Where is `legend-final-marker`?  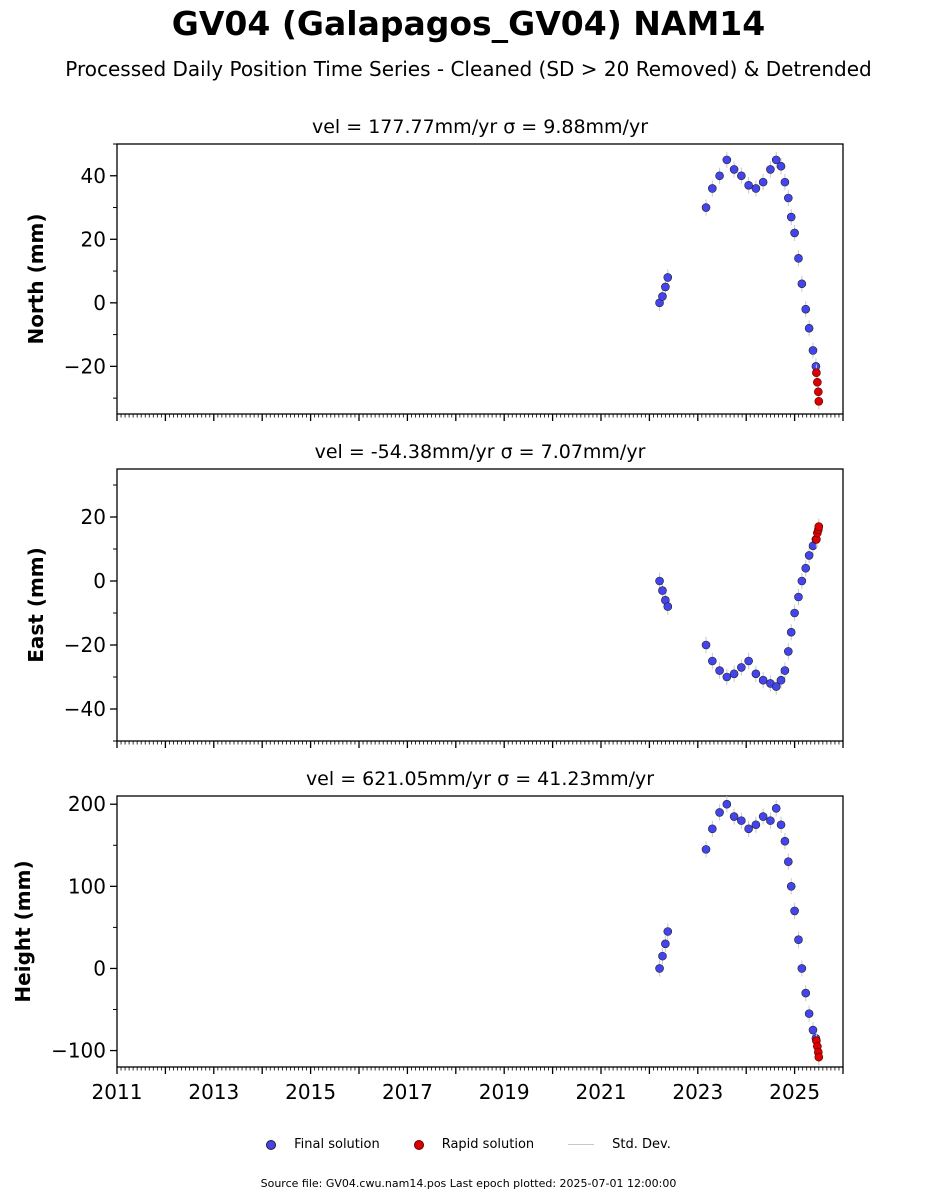 legend-final-marker is located at coordinates (271, 1144).